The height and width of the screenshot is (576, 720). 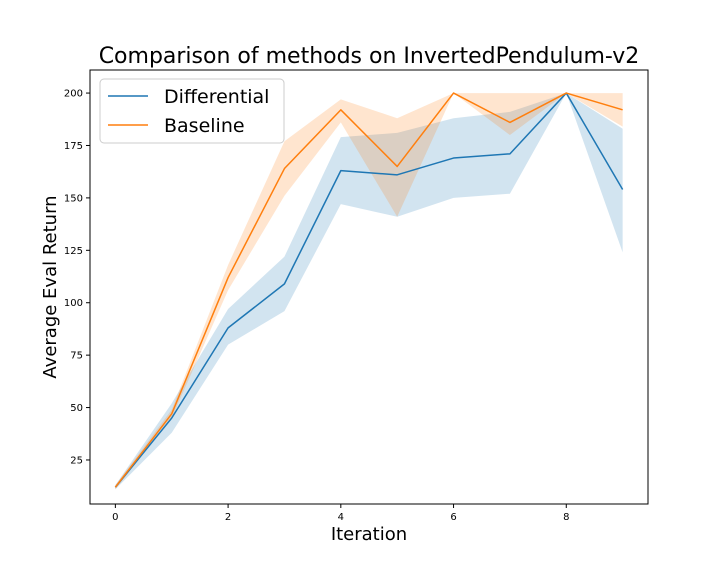 I want to click on x-axis-label: Iteration, so click(x=369, y=534).